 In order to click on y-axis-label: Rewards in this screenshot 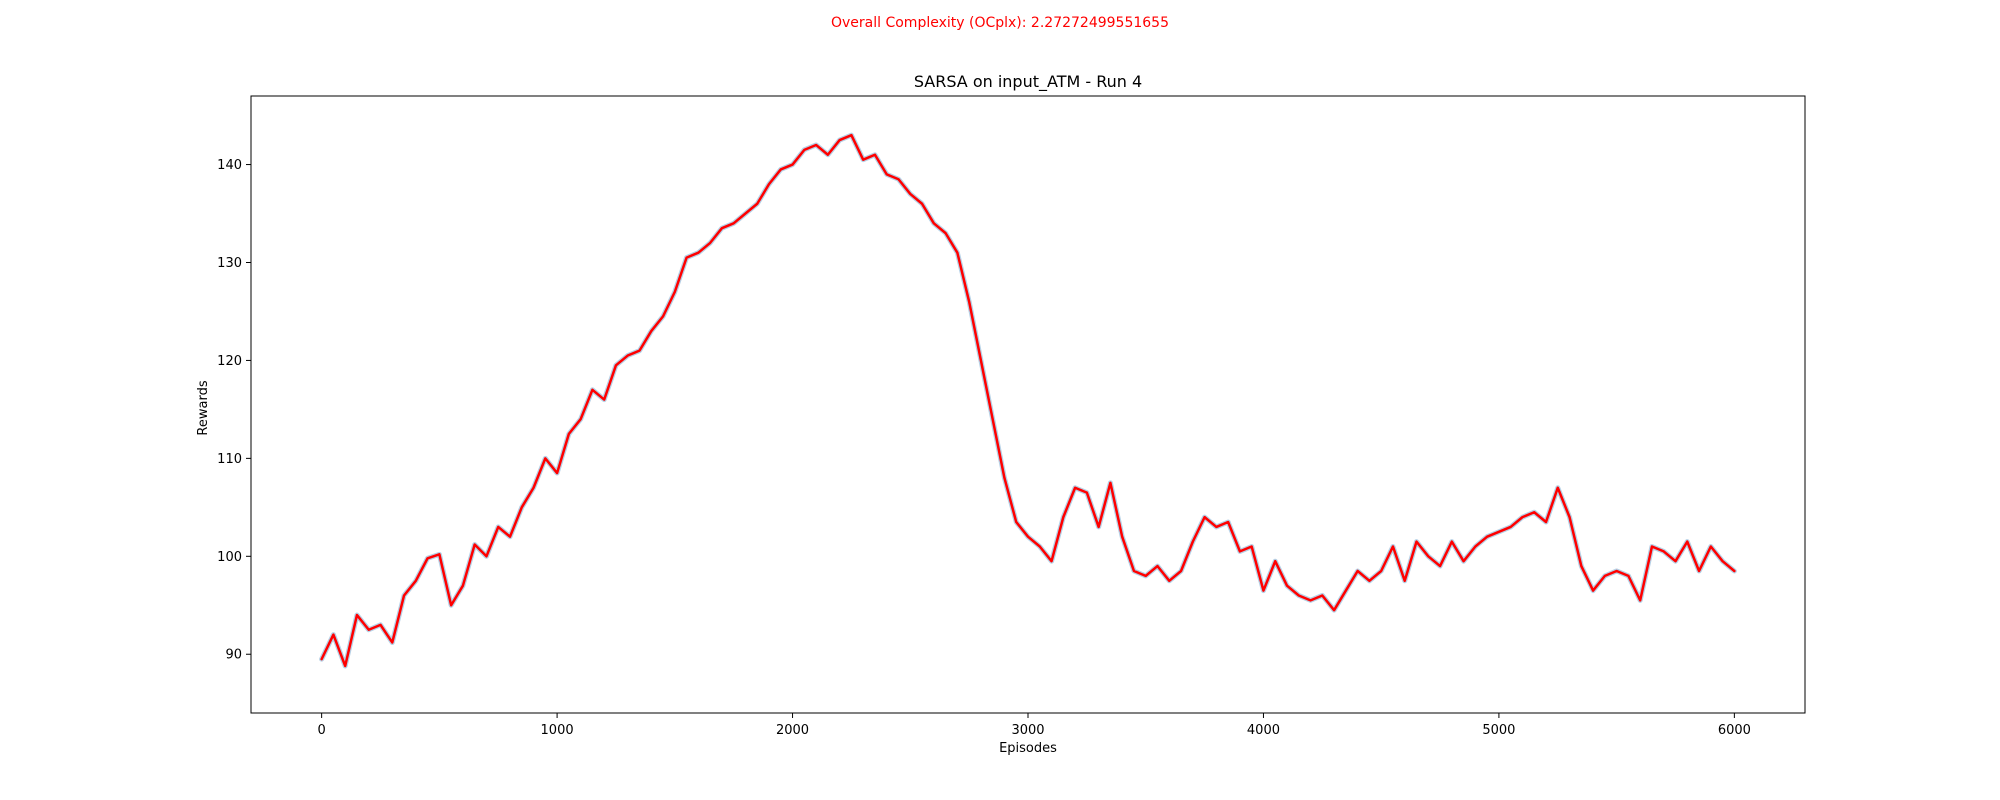, I will do `click(203, 407)`.